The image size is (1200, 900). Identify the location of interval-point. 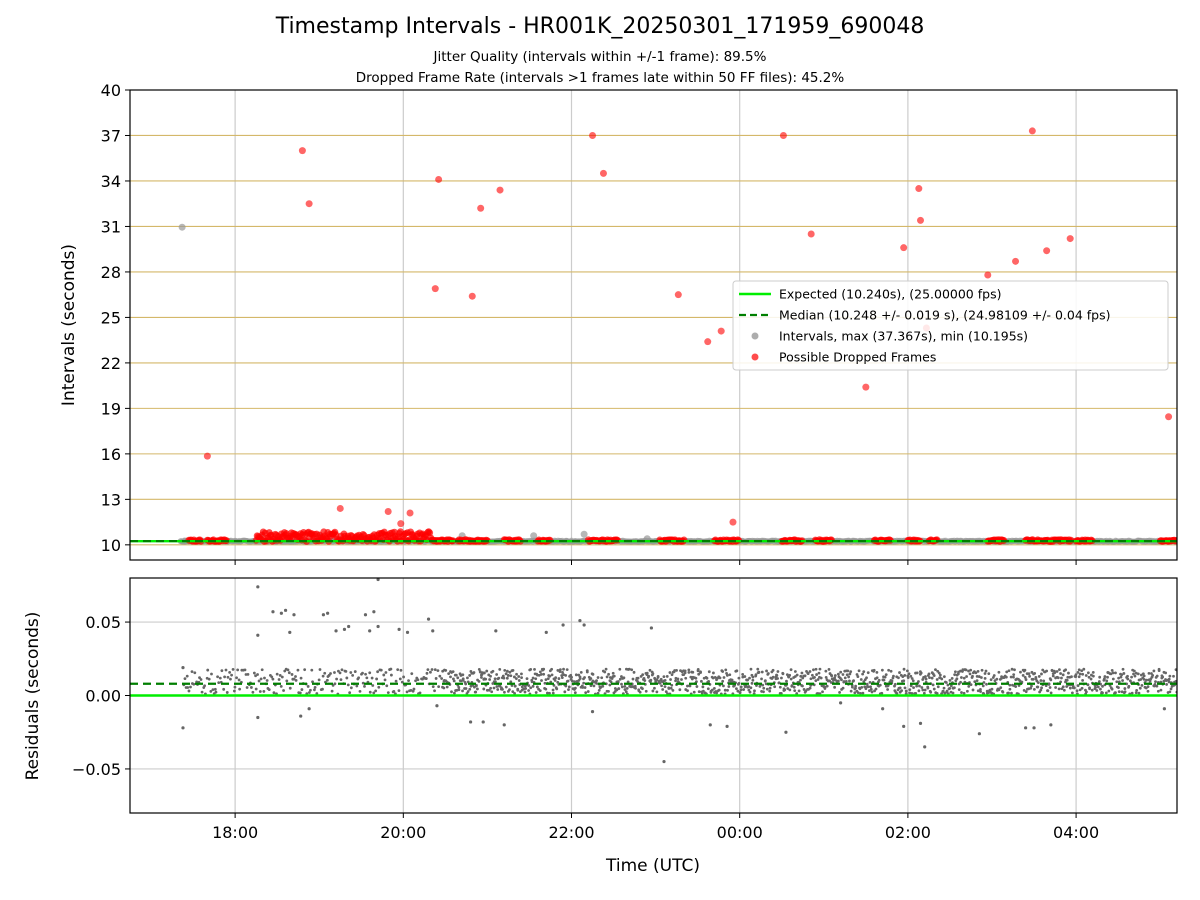
(182, 227).